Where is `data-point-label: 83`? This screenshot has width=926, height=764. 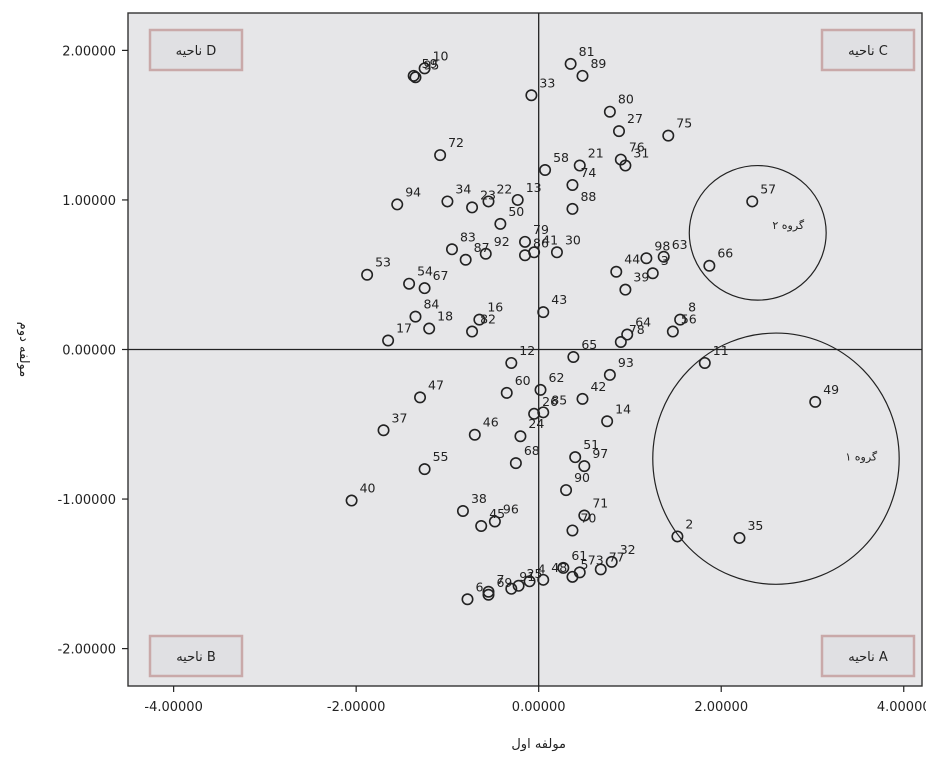
data-point-label: 83 is located at coordinates (468, 236).